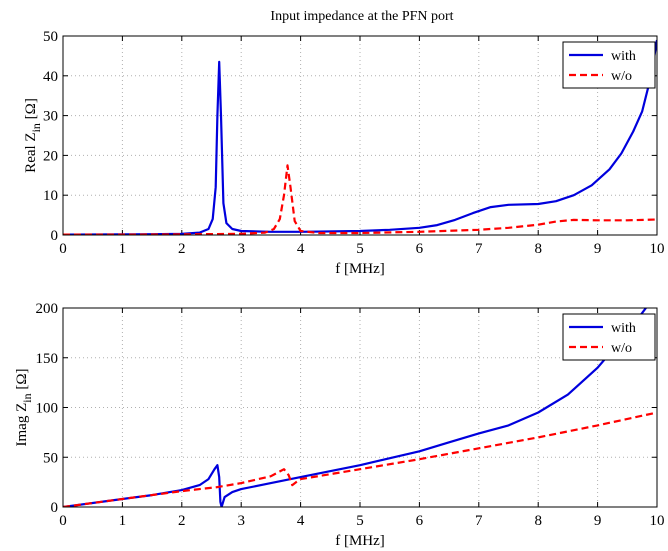  What do you see at coordinates (33, 135) in the screenshot?
I see `y-axis-label: Real Zin [Ω]` at bounding box center [33, 135].